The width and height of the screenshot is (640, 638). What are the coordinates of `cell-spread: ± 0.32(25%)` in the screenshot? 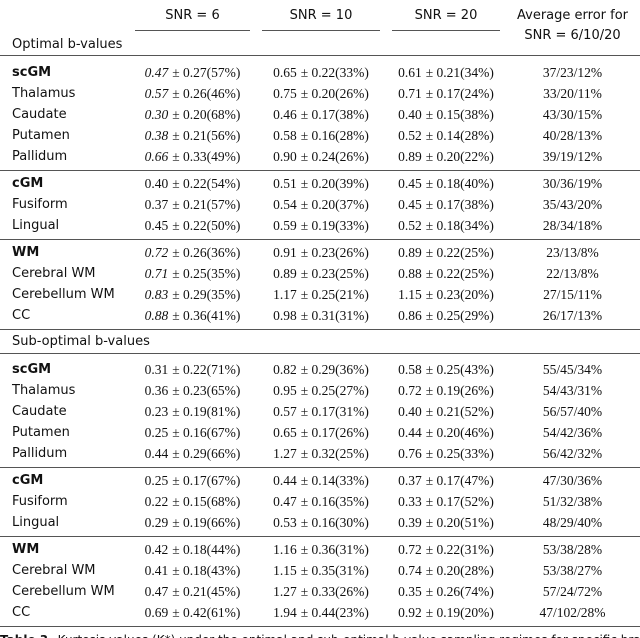 It's located at (334, 453).